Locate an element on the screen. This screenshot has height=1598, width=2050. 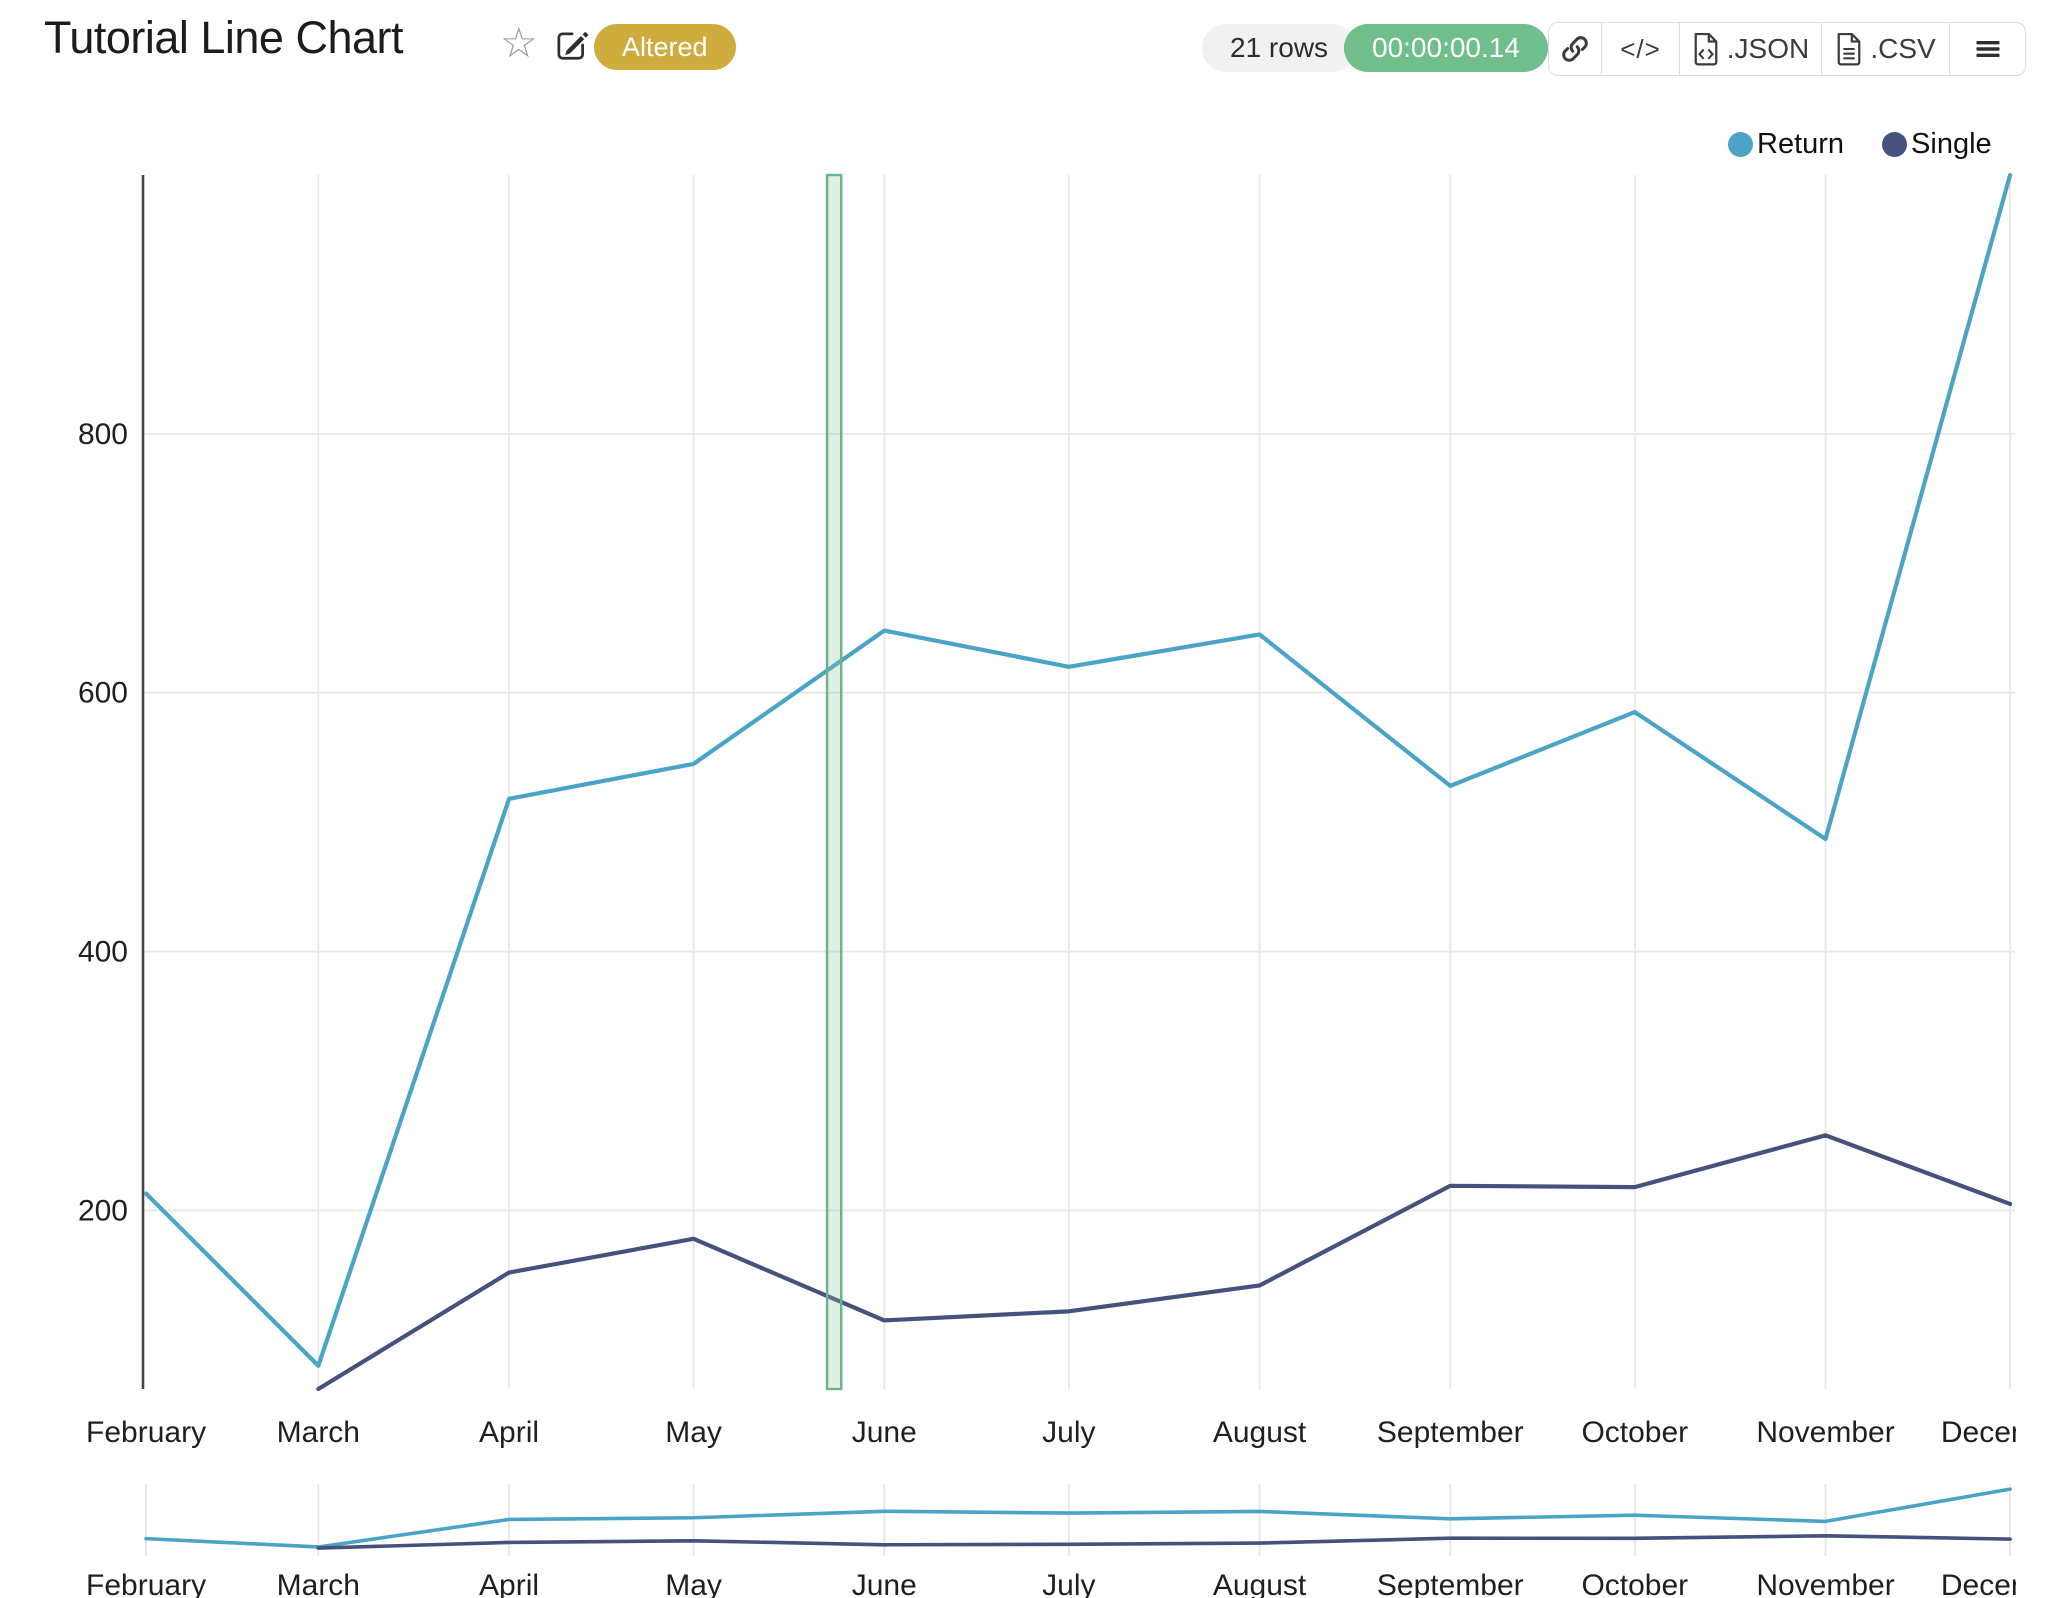
legend-item-return: Return is located at coordinates (1786, 144).